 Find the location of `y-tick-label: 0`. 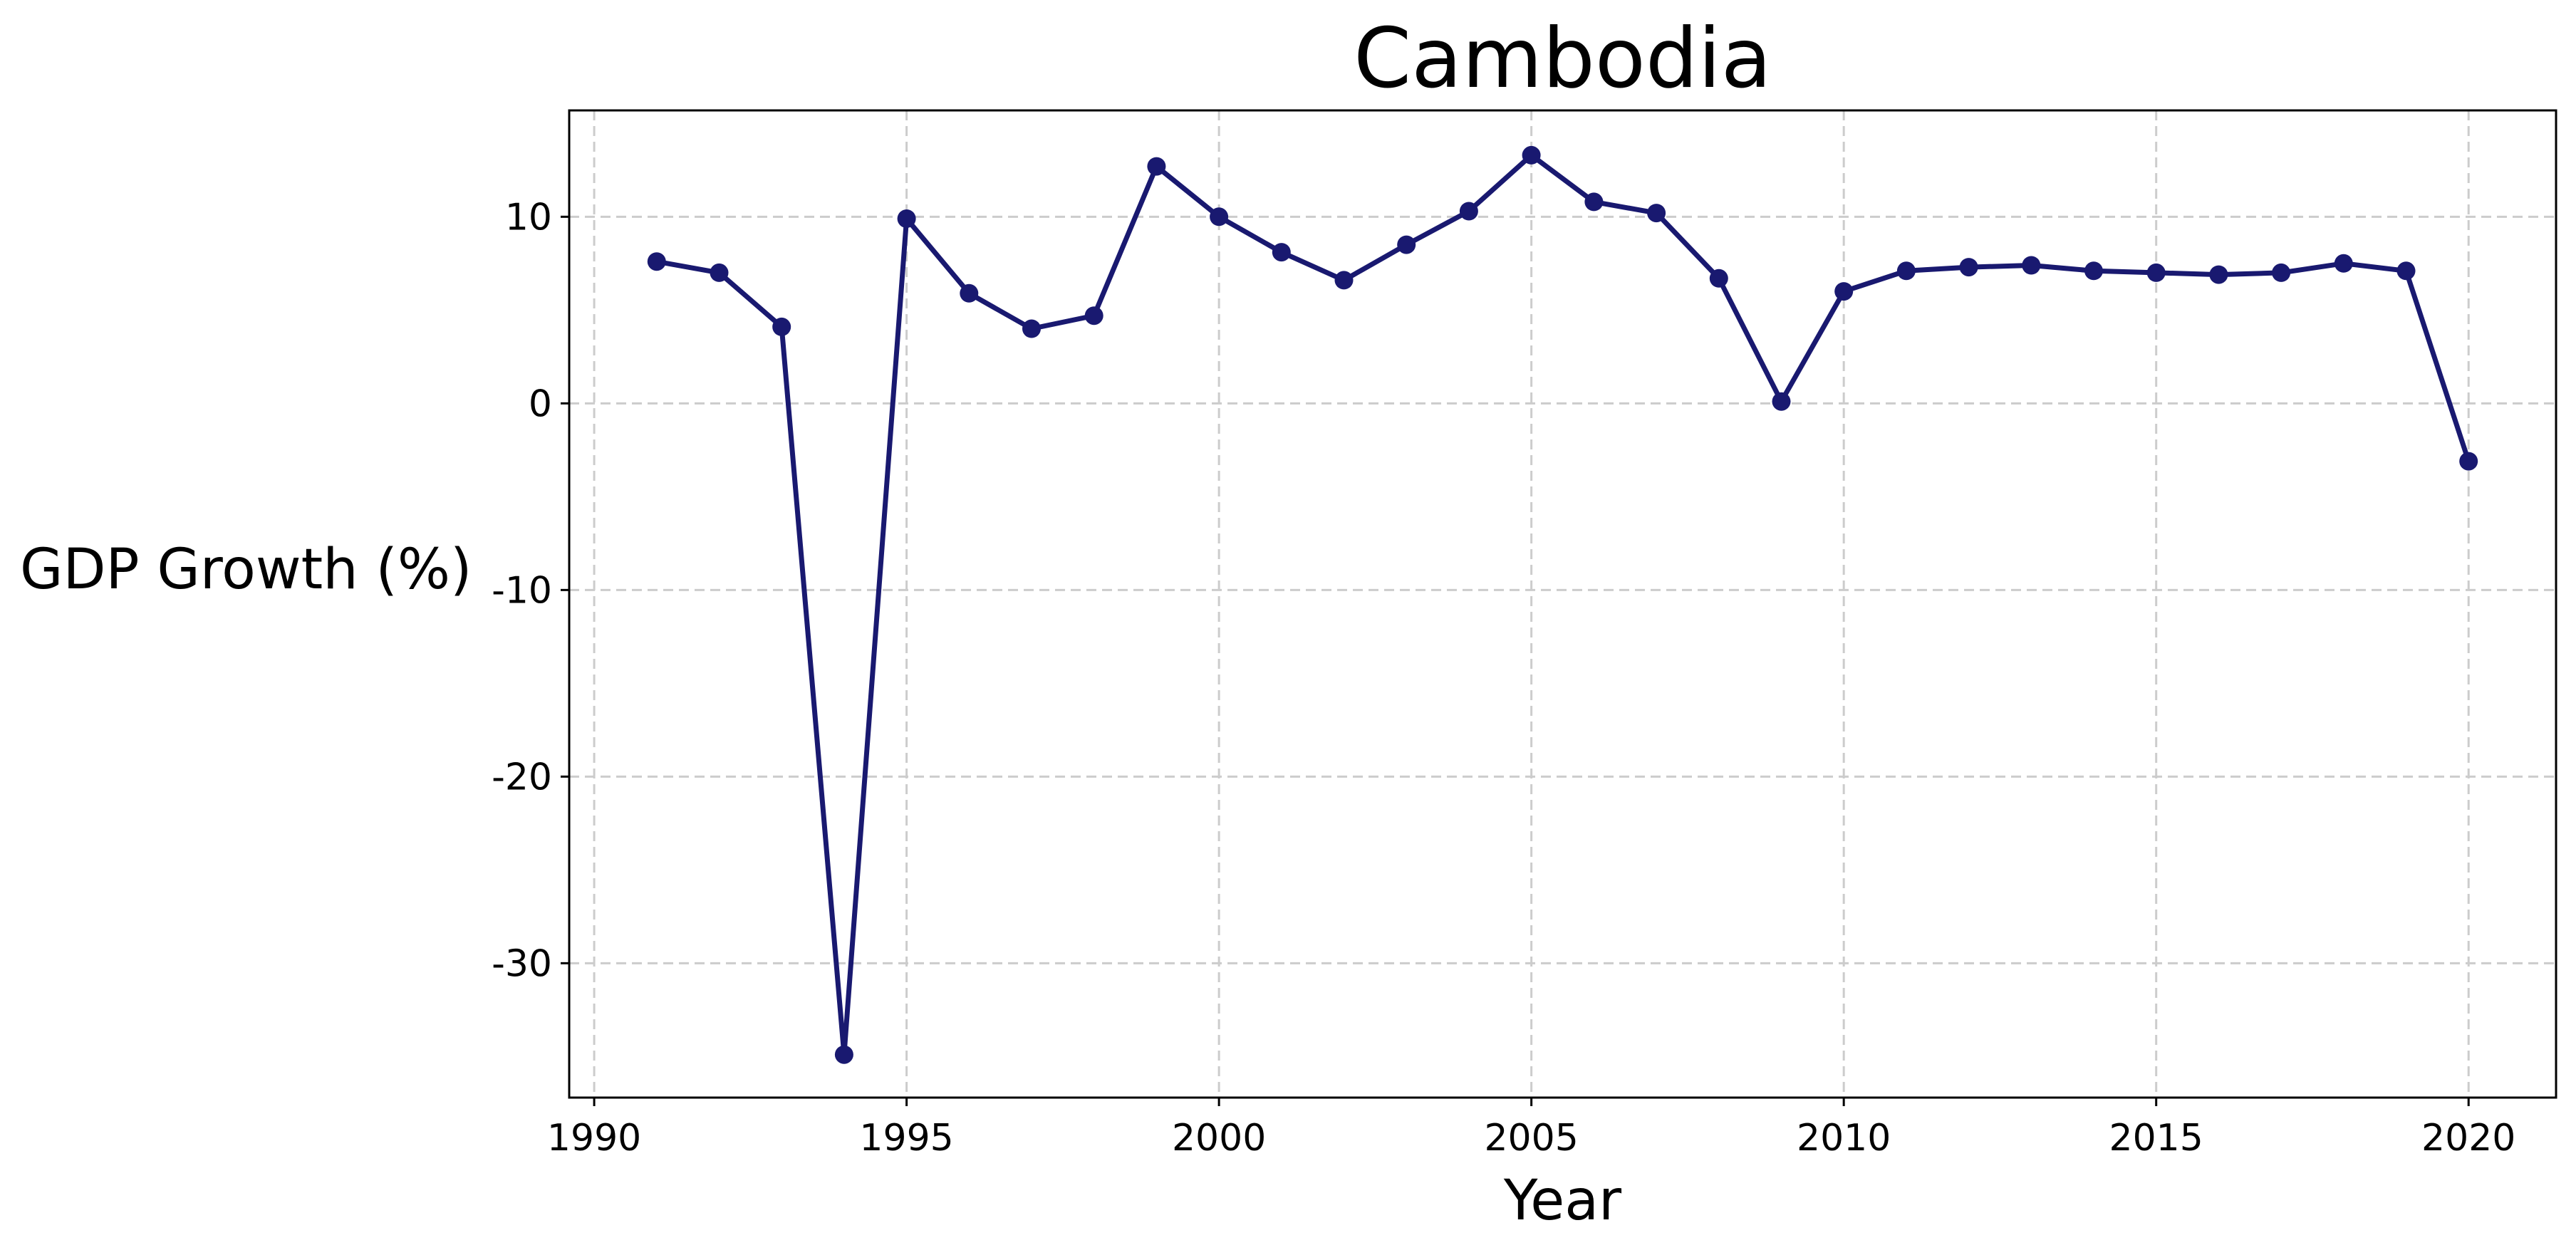

y-tick-label: 0 is located at coordinates (540, 403).